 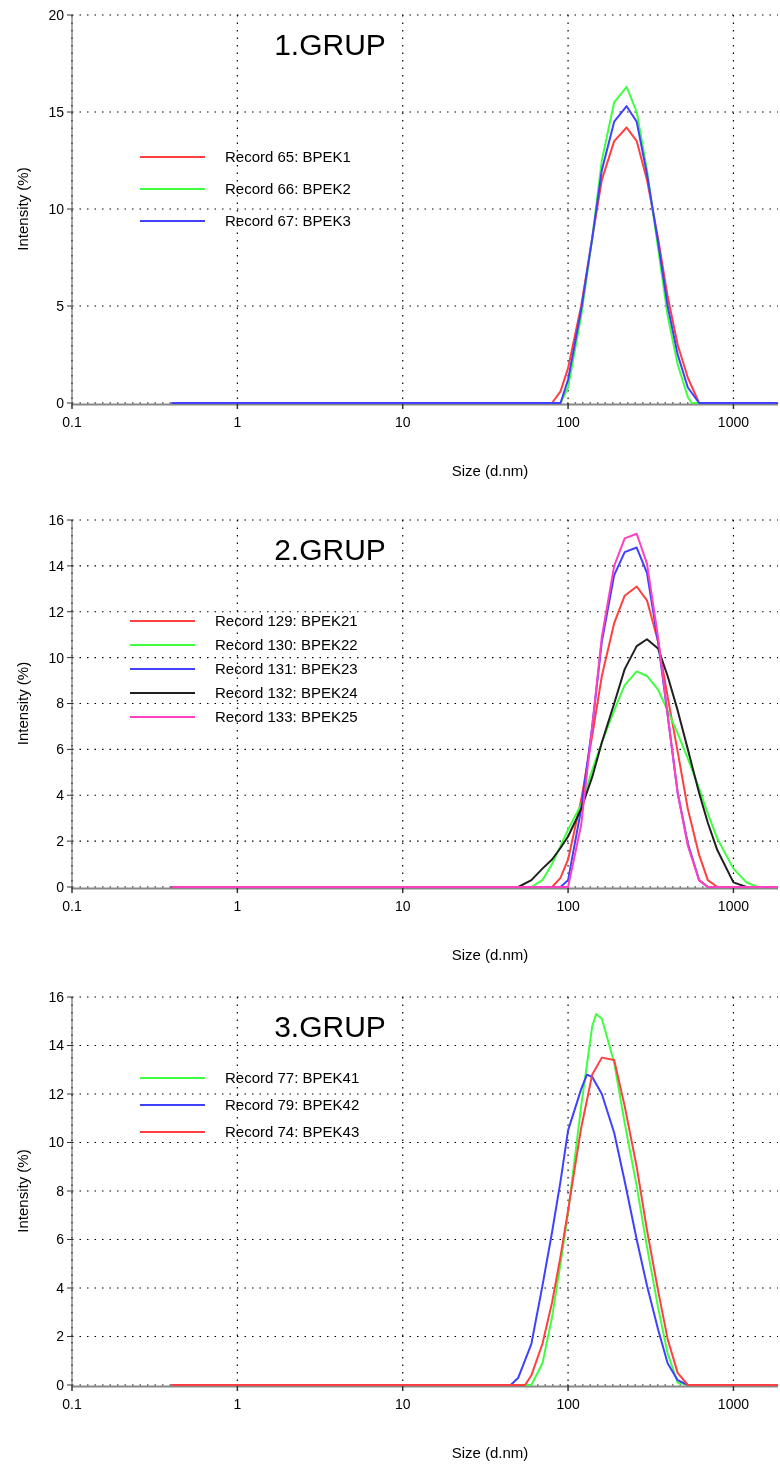 I want to click on y-tick-label: 20, so click(x=56, y=14).